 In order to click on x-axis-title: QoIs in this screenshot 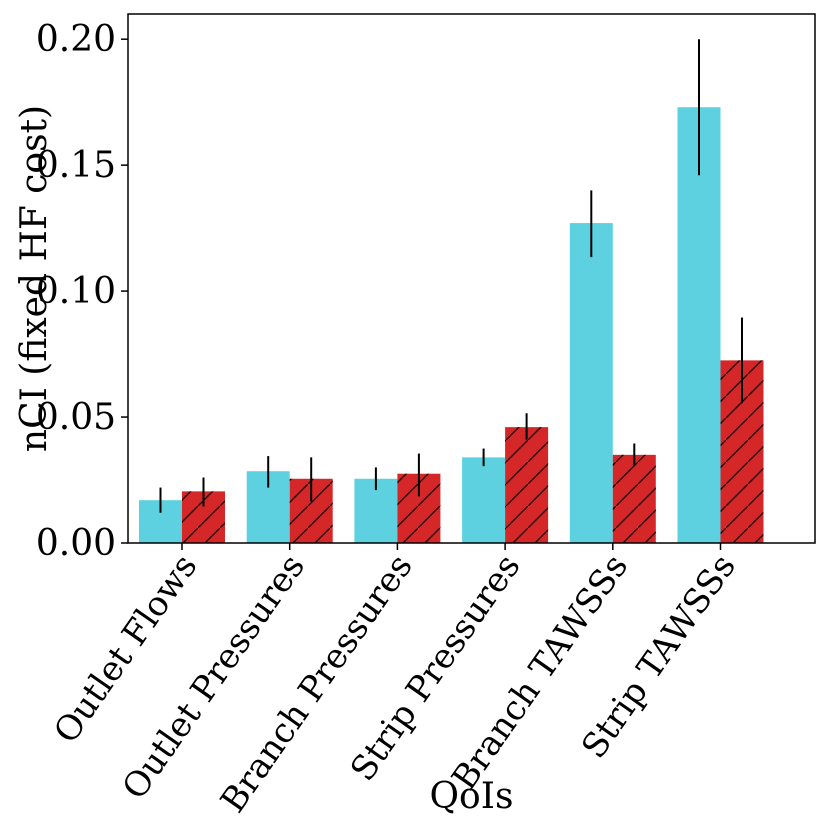, I will do `click(472, 796)`.